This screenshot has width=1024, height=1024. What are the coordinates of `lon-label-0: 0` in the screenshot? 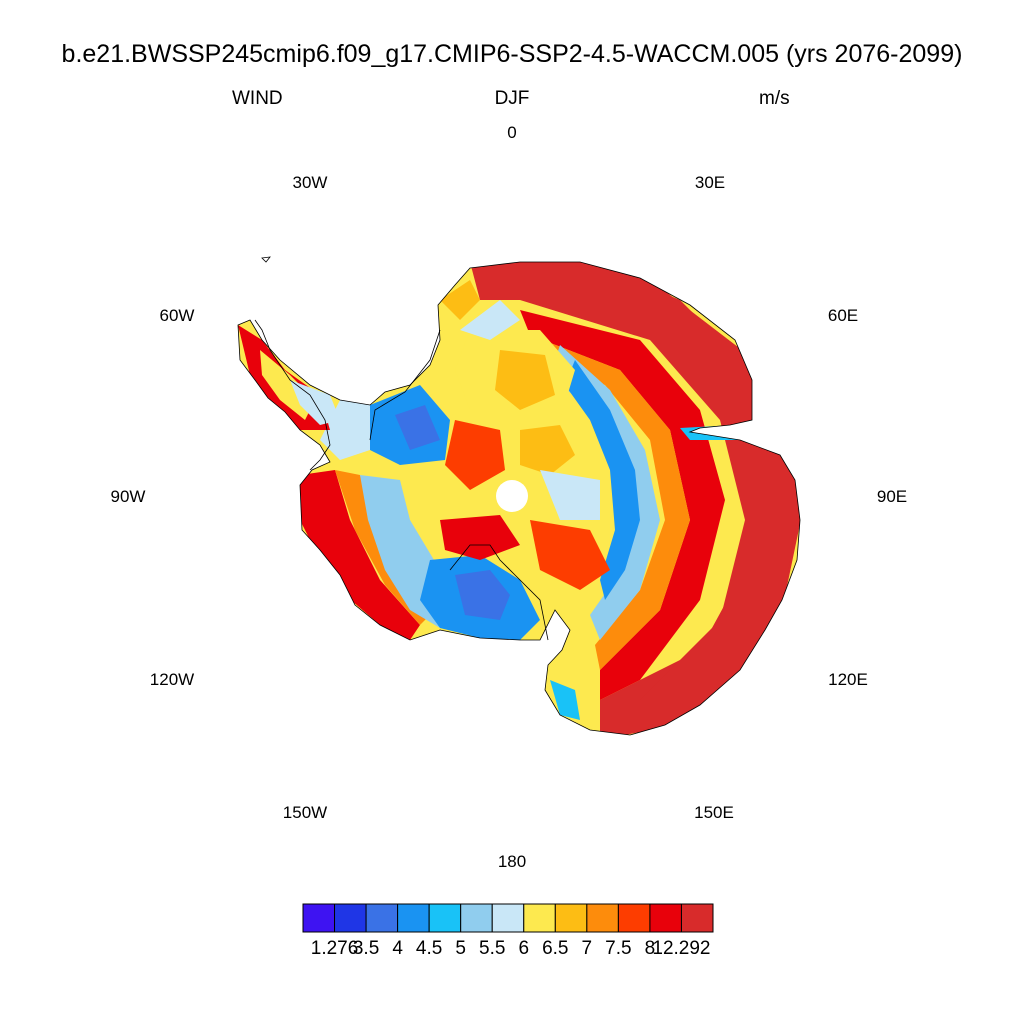 It's located at (512, 132).